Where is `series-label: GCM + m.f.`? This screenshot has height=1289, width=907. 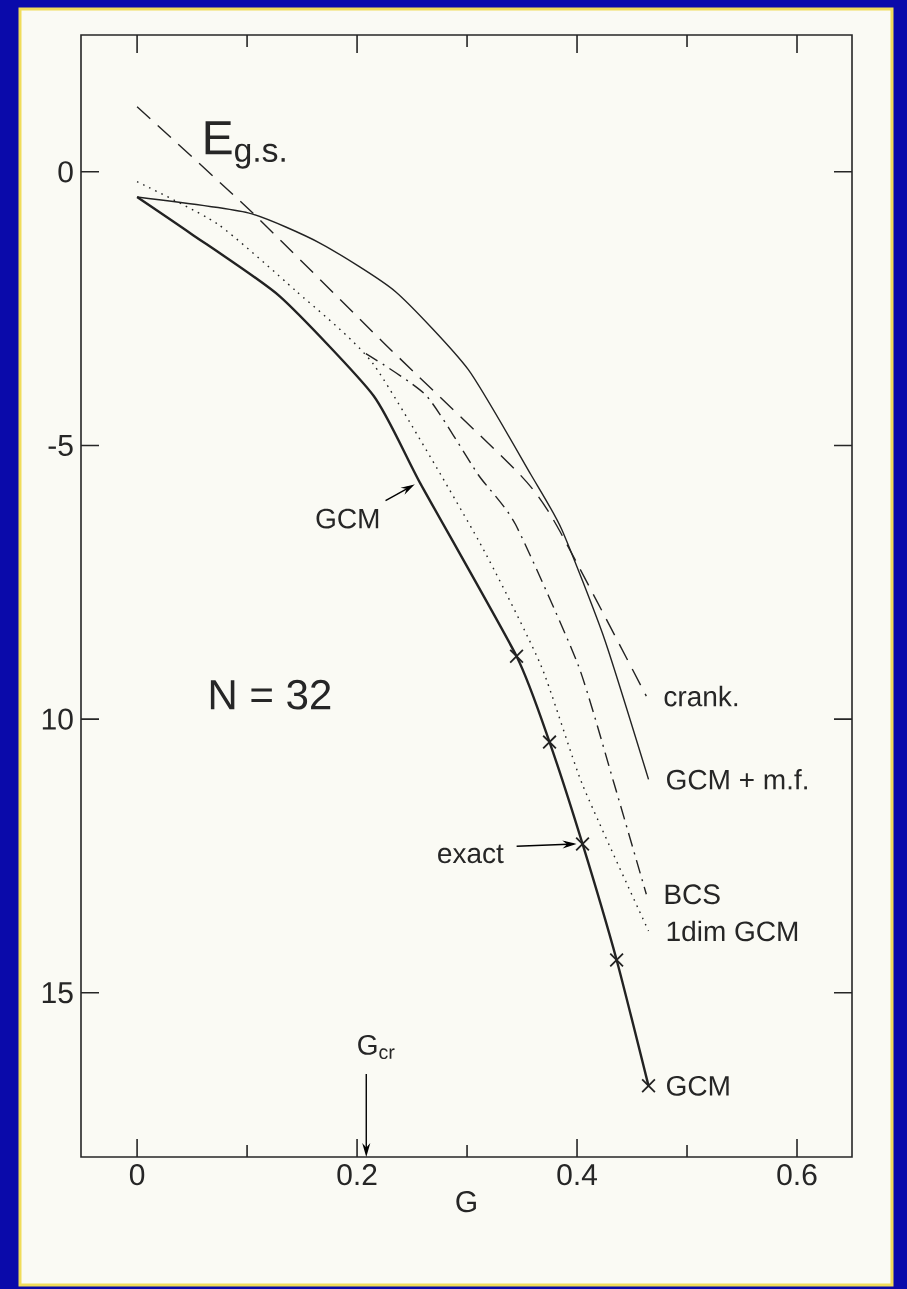 series-label: GCM + m.f. is located at coordinates (737, 779).